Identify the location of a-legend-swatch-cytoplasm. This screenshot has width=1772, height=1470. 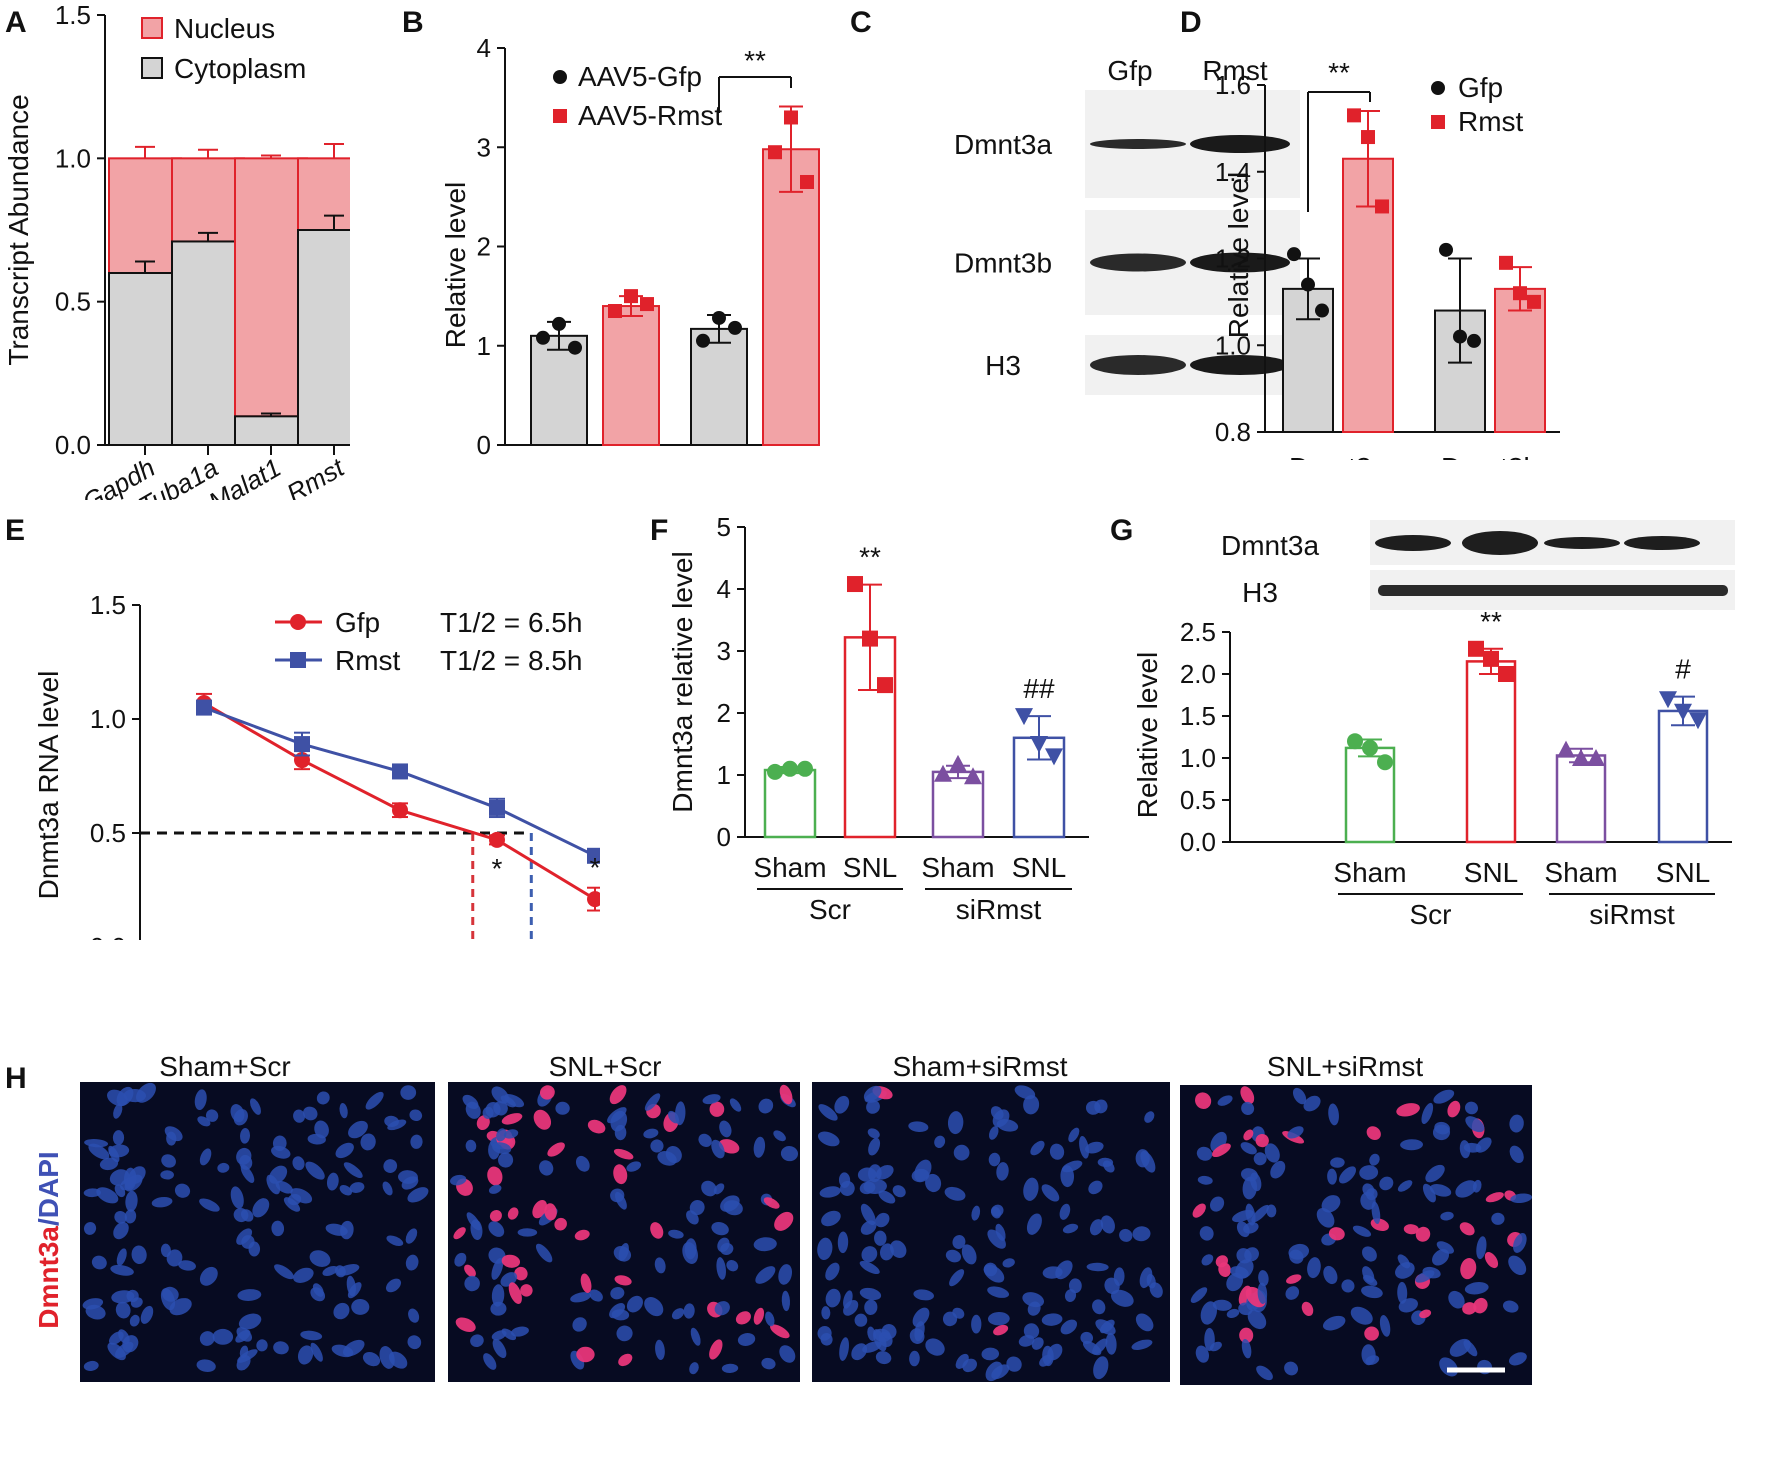
(152, 68).